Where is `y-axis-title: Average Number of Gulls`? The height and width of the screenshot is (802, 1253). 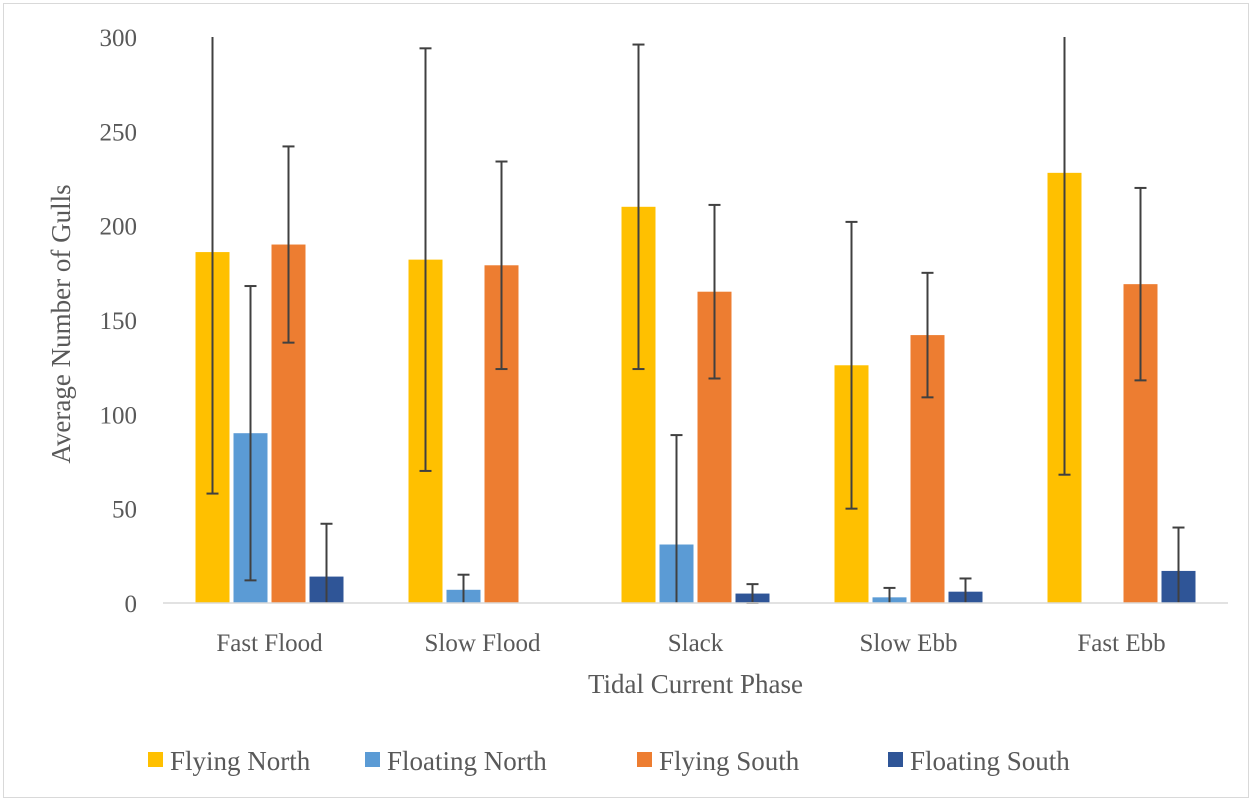
y-axis-title: Average Number of Gulls is located at coordinates (61, 323).